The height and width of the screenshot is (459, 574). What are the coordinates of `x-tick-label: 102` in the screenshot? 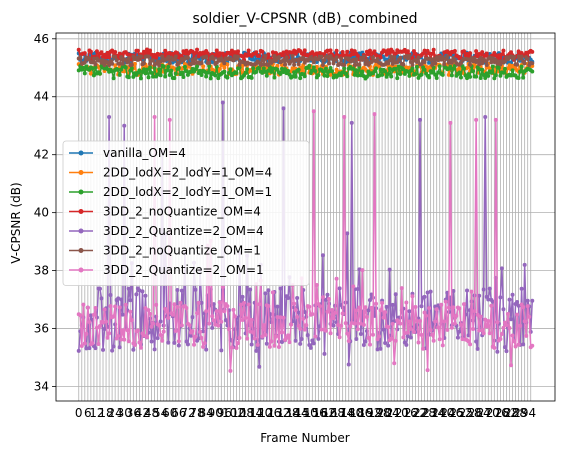 It's located at (233, 413).